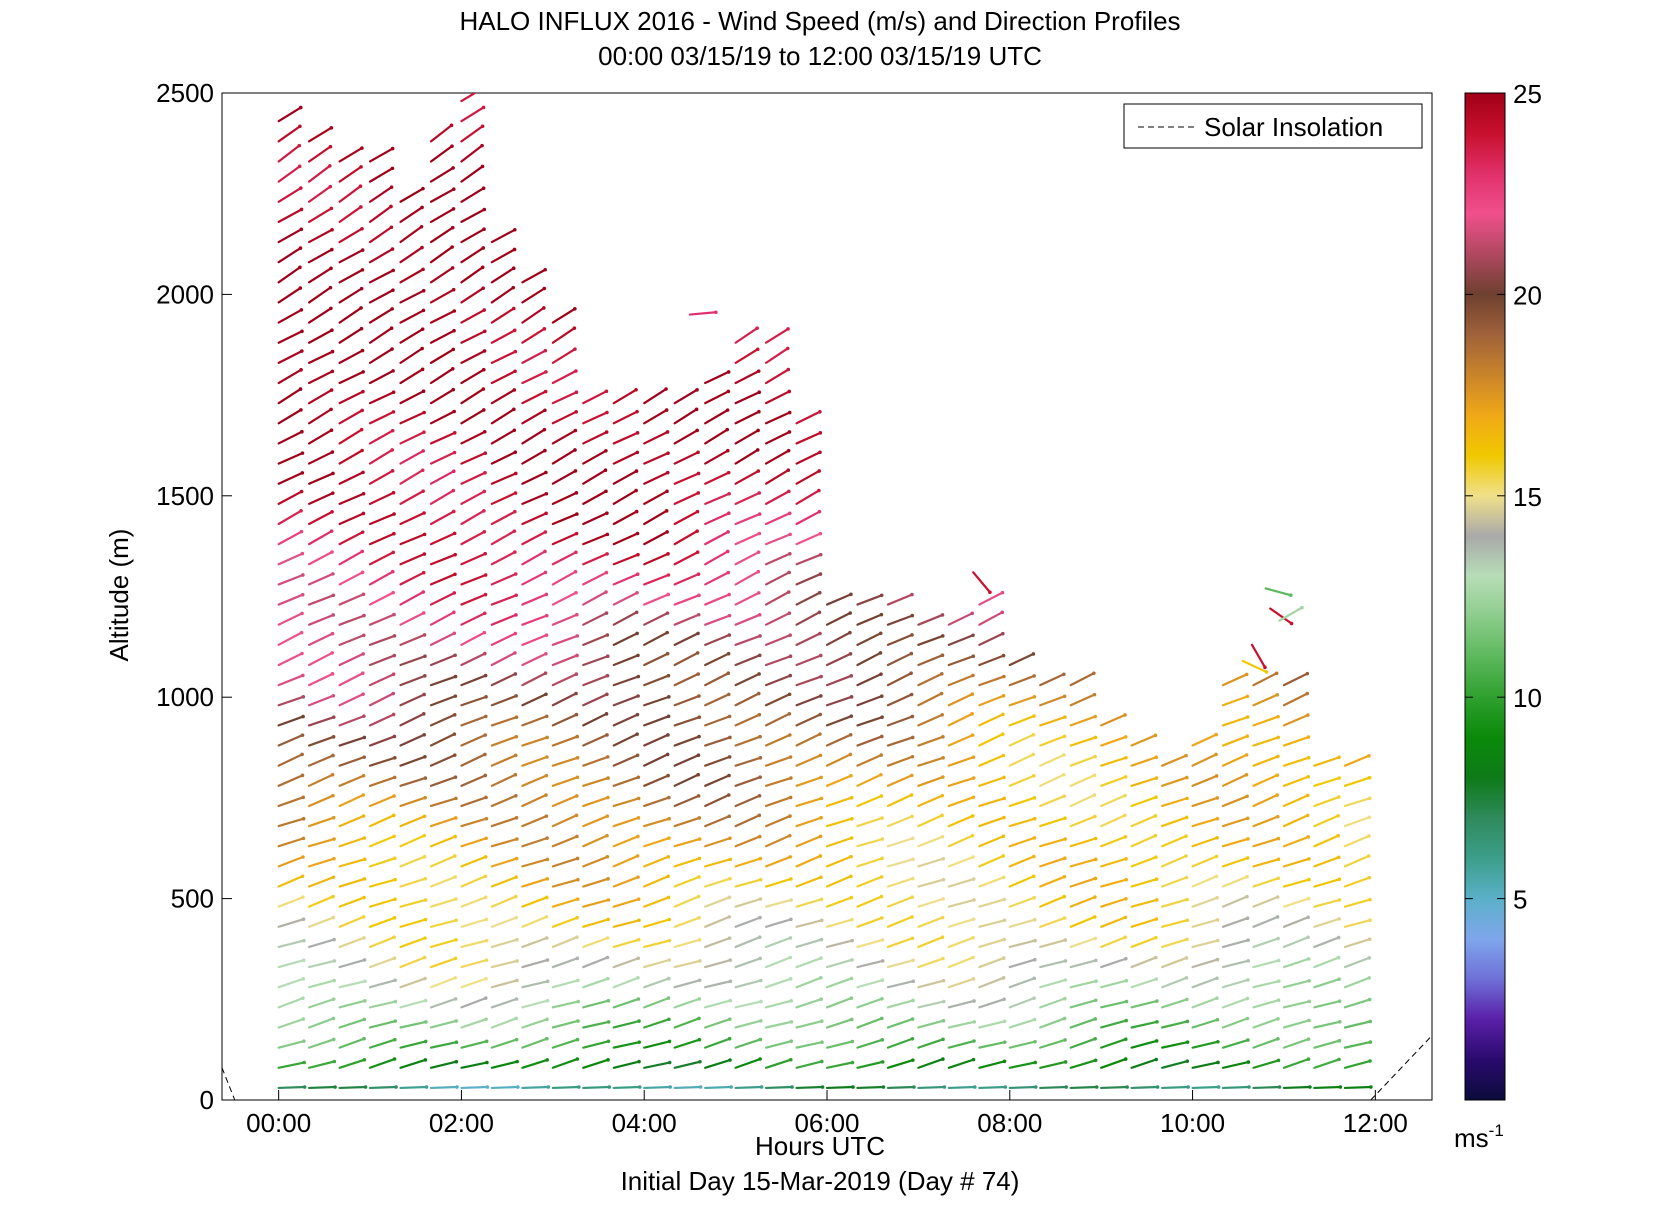 The image size is (1679, 1216). I want to click on legend: Solar Insolation, so click(1273, 126).